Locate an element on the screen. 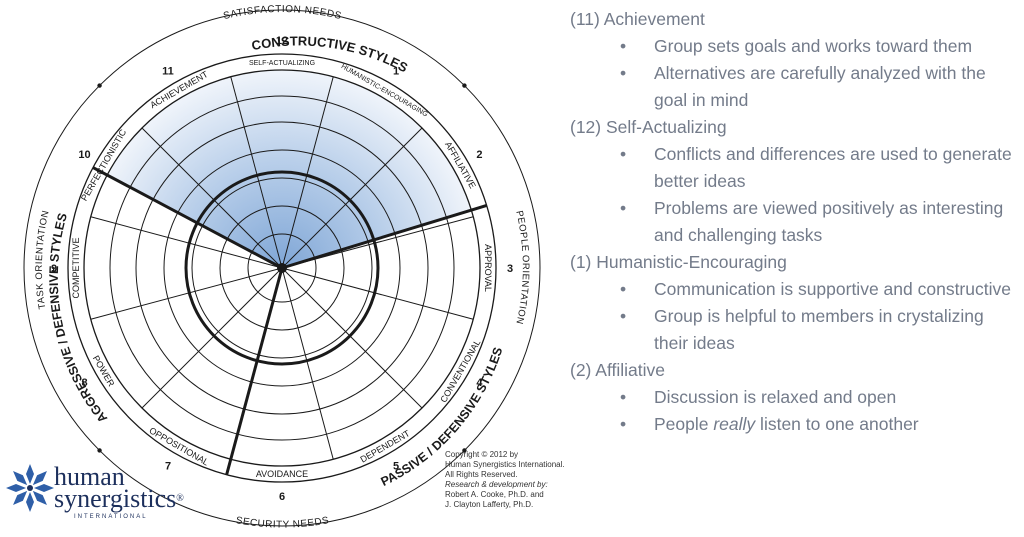  fiftieth-percentile-ring is located at coordinates (282, 268).